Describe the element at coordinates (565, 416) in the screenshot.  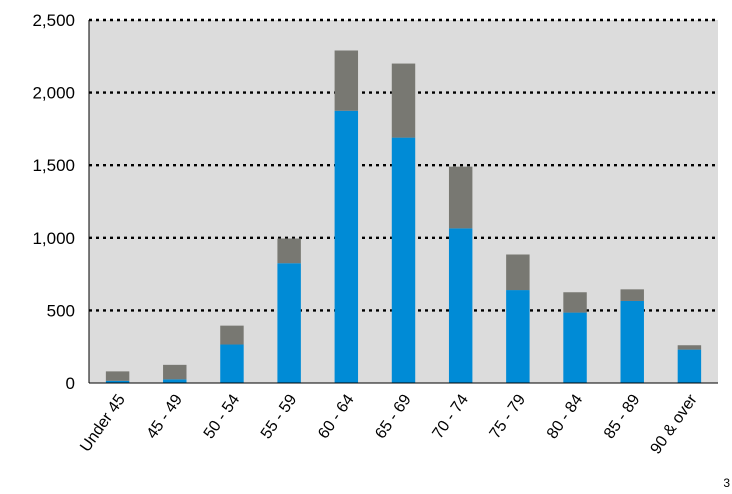
I see `x-tick-label: 80 - 84` at that location.